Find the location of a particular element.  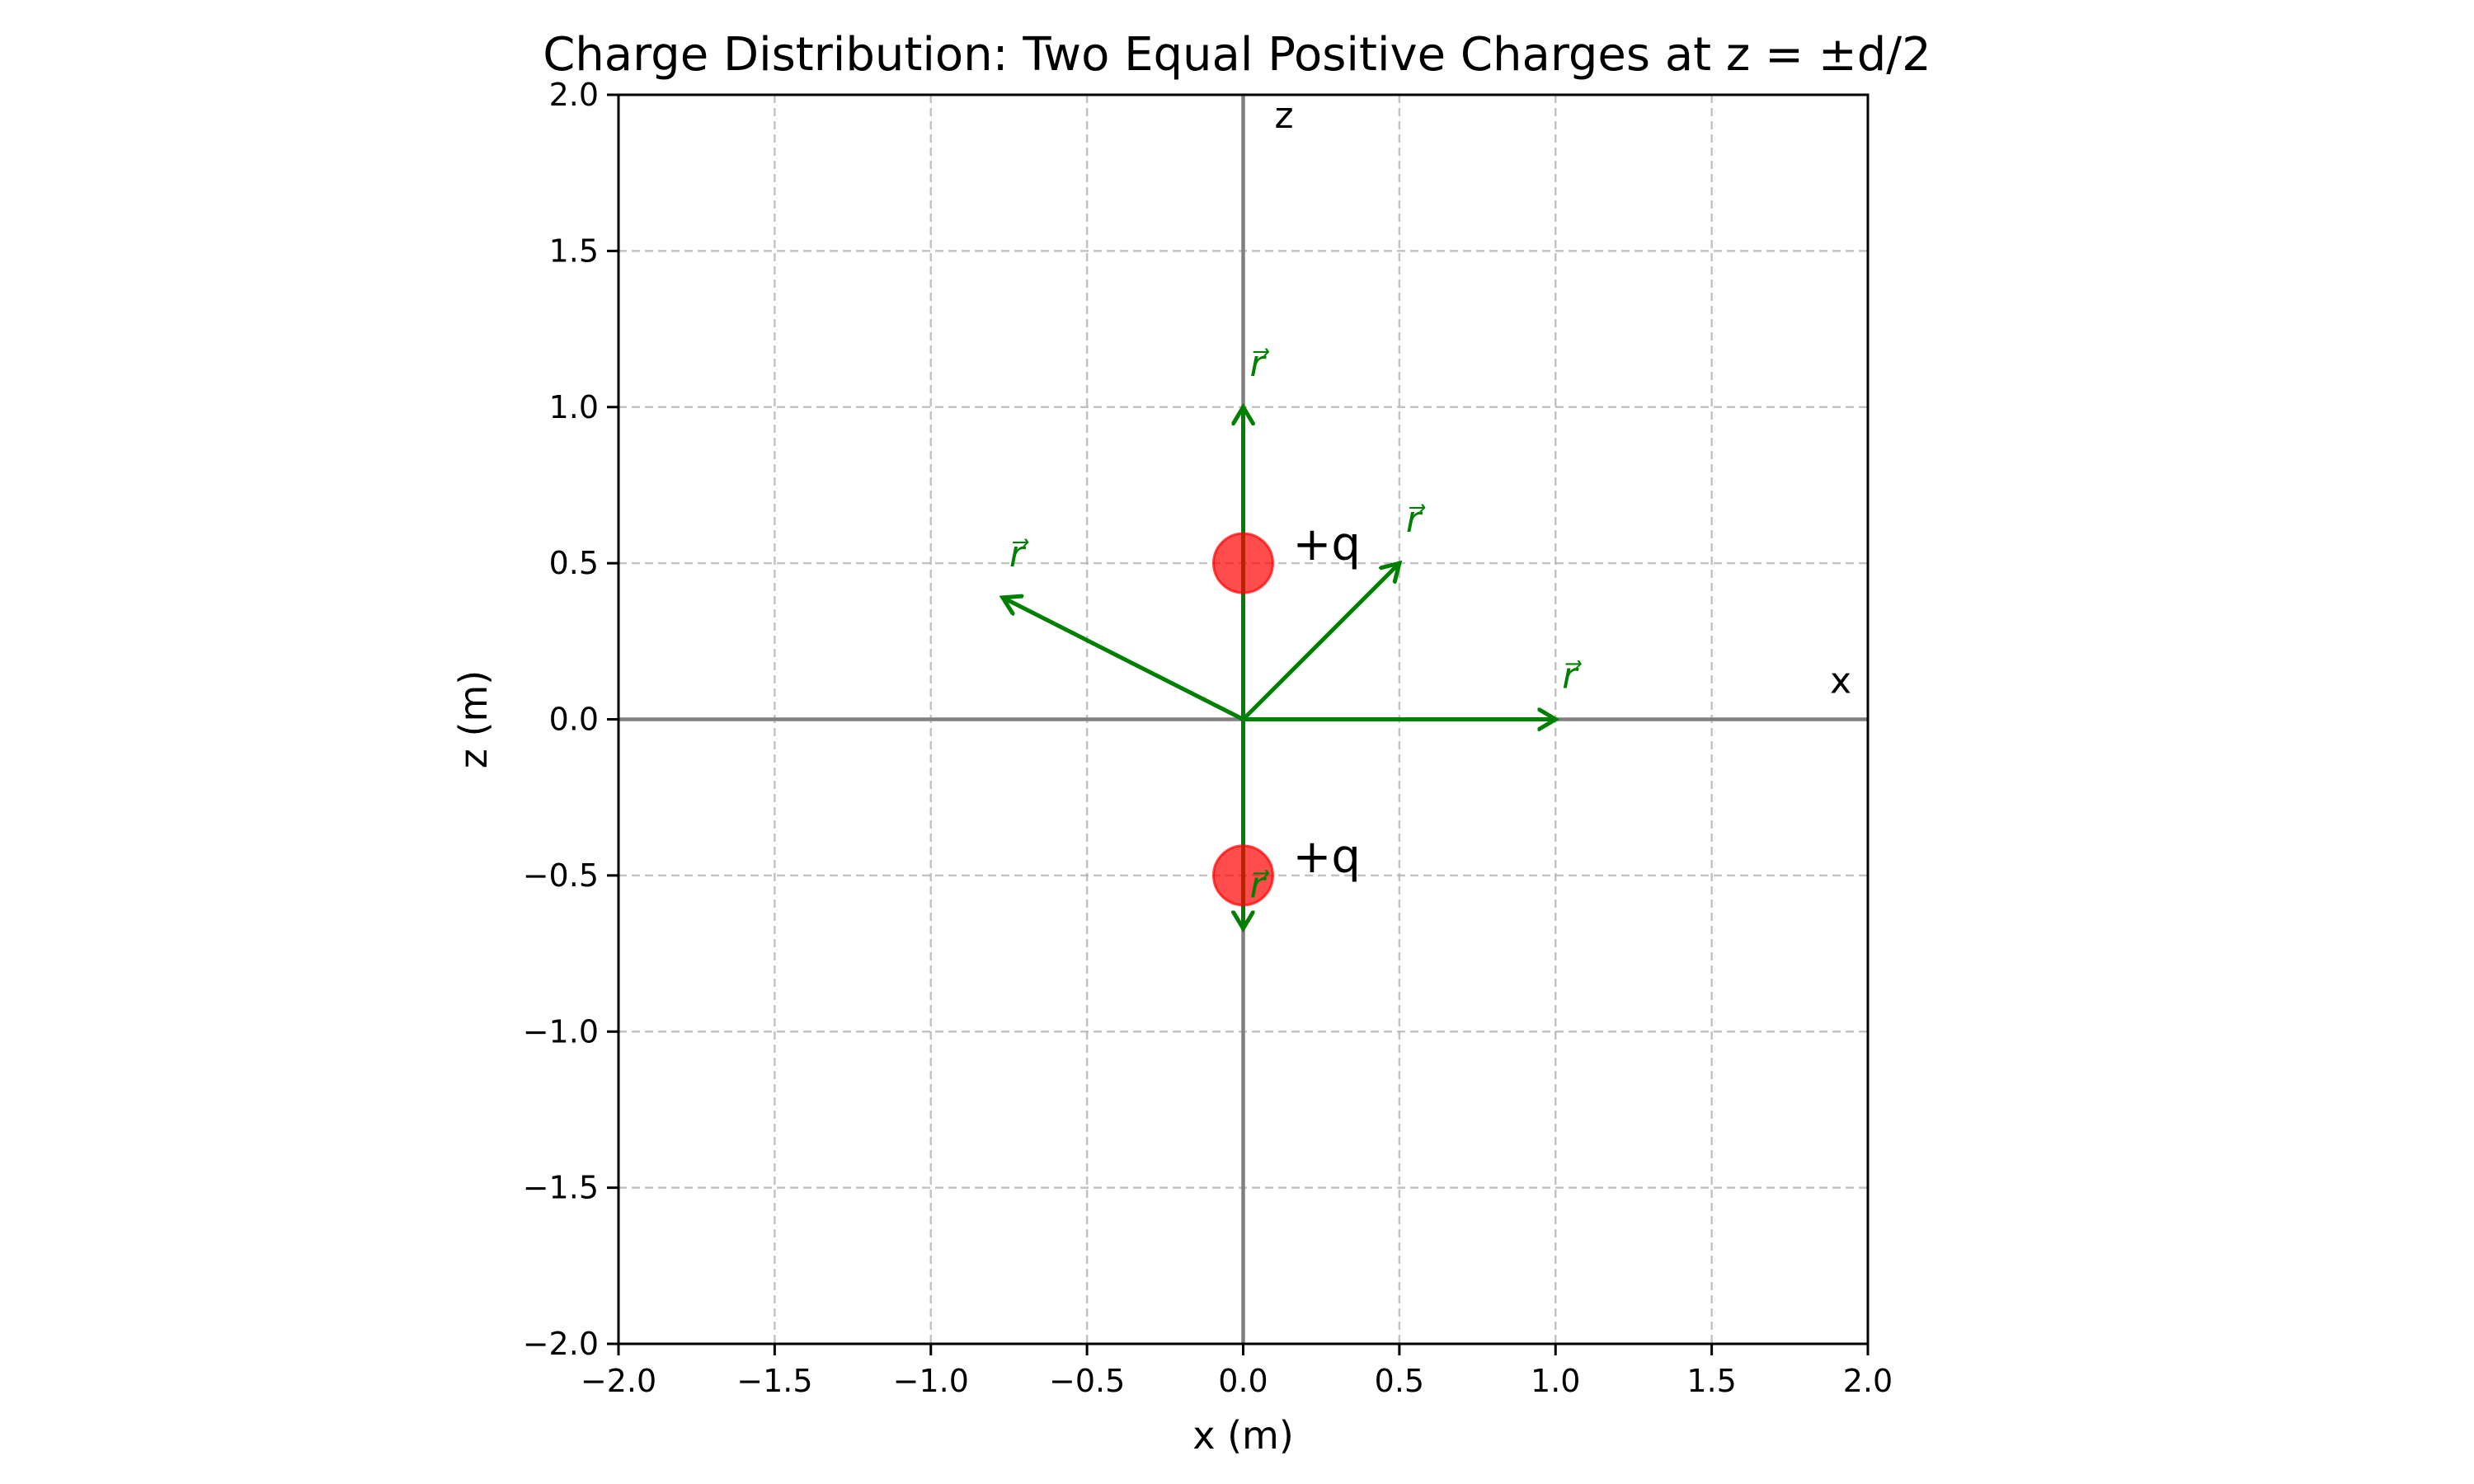

x-tick-label: 0.0 is located at coordinates (1243, 1381).